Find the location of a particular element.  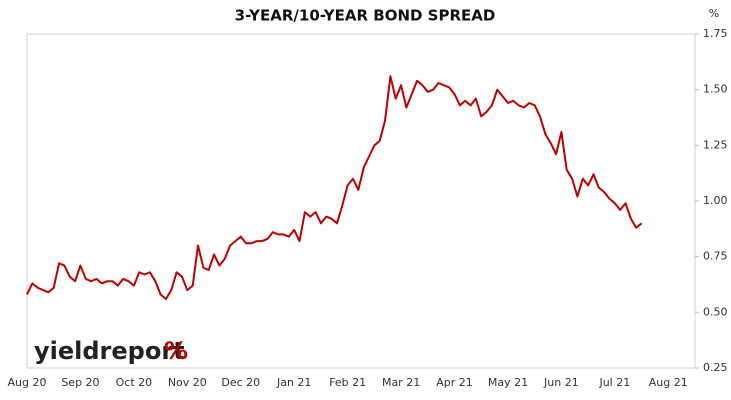

x-tick-label: Feb 21 is located at coordinates (347, 382).